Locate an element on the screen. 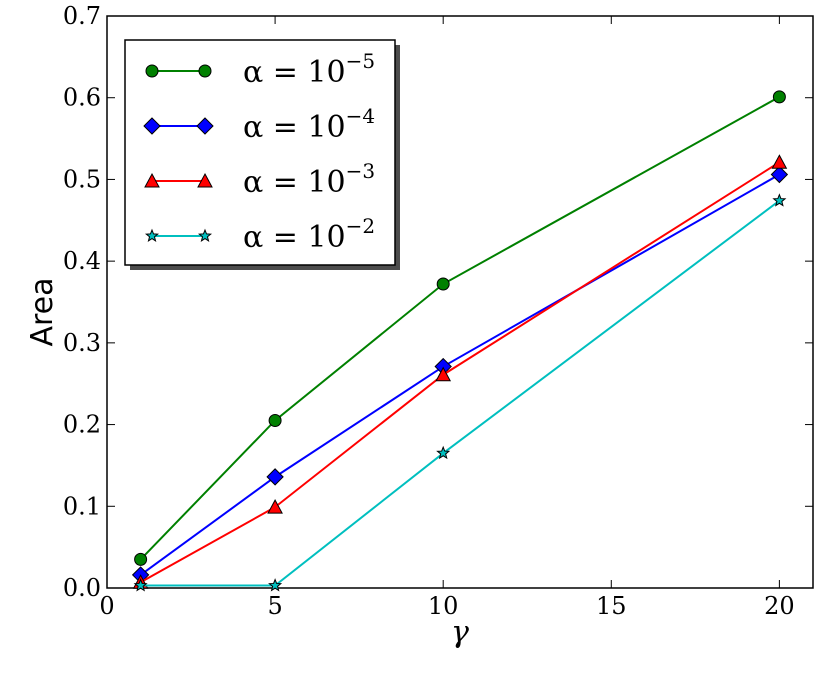  legend-item: α = 10−3 is located at coordinates (259, 179).